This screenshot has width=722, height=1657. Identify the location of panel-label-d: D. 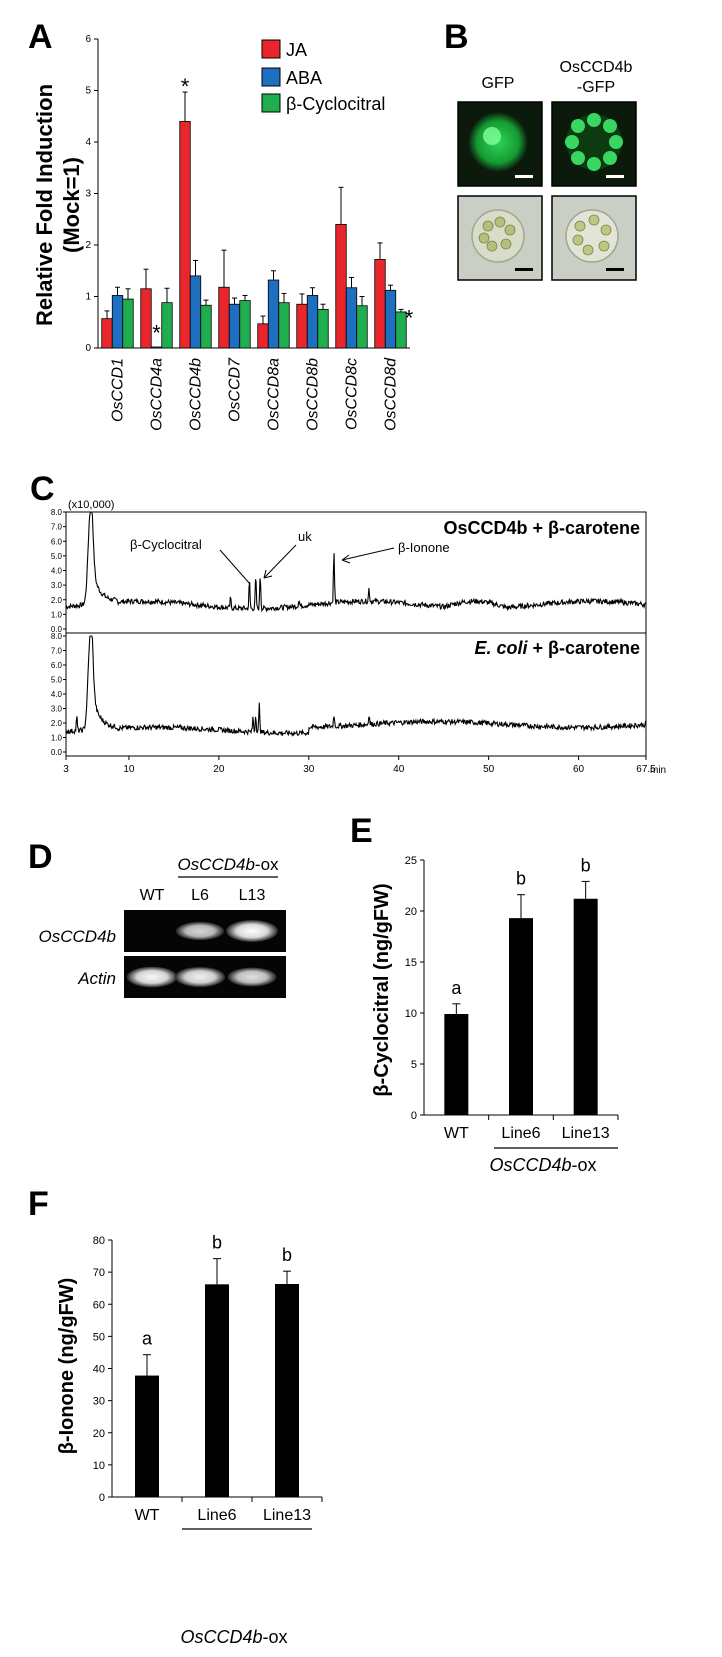
(40, 857).